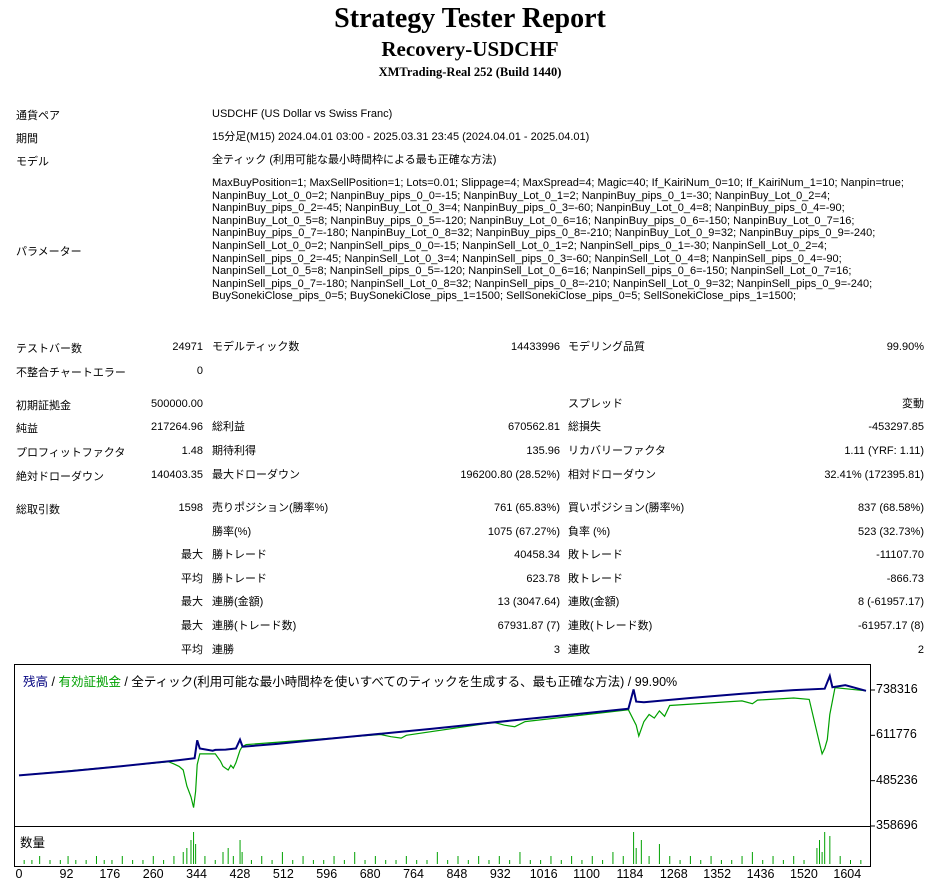 The height and width of the screenshot is (883, 940). I want to click on x-tick-label: 764, so click(413, 874).